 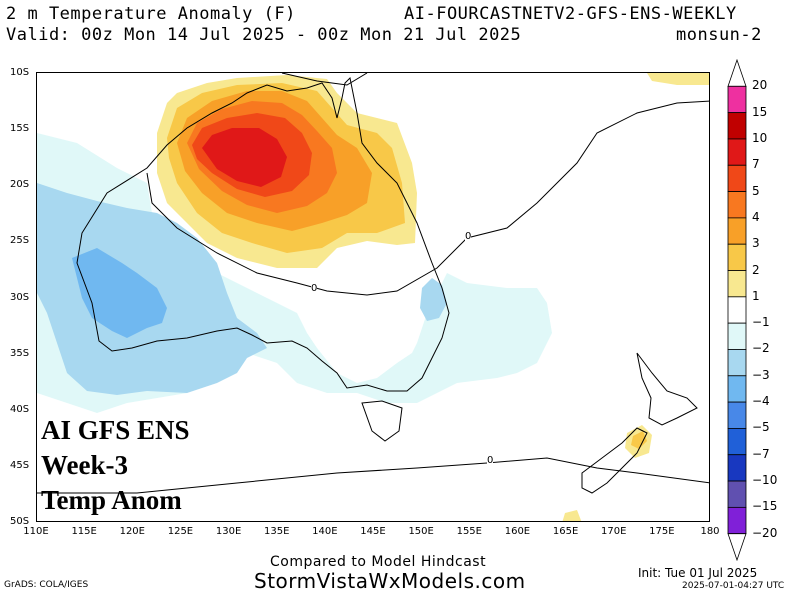 I want to click on longitude-label: 145E, so click(x=373, y=531).